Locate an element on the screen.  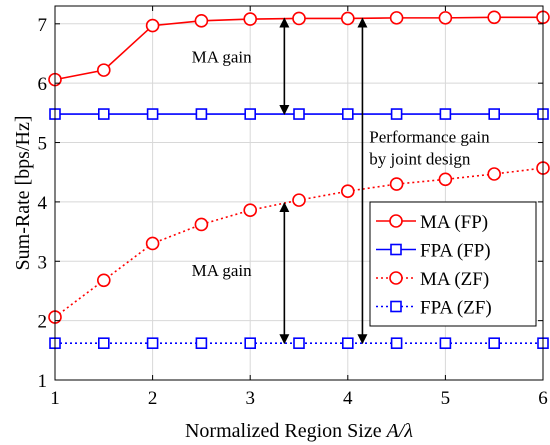
series-line is located at coordinates (298, 48).